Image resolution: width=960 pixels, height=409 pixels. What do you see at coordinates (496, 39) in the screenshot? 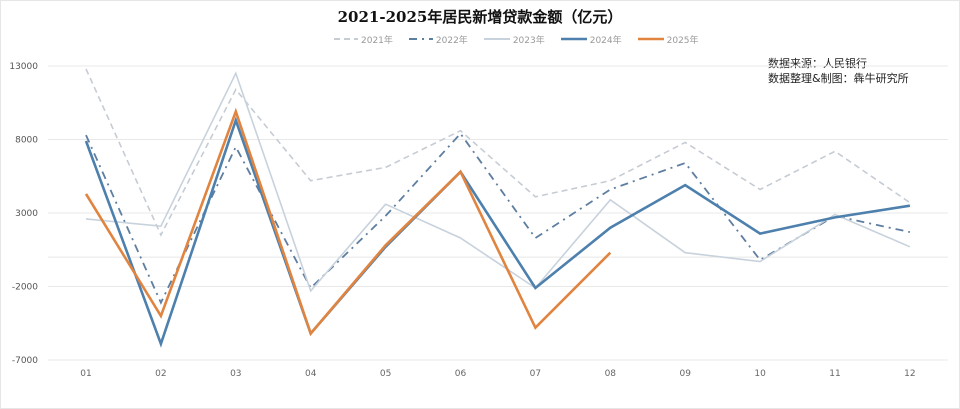
I see `legend-swatch-2023` at bounding box center [496, 39].